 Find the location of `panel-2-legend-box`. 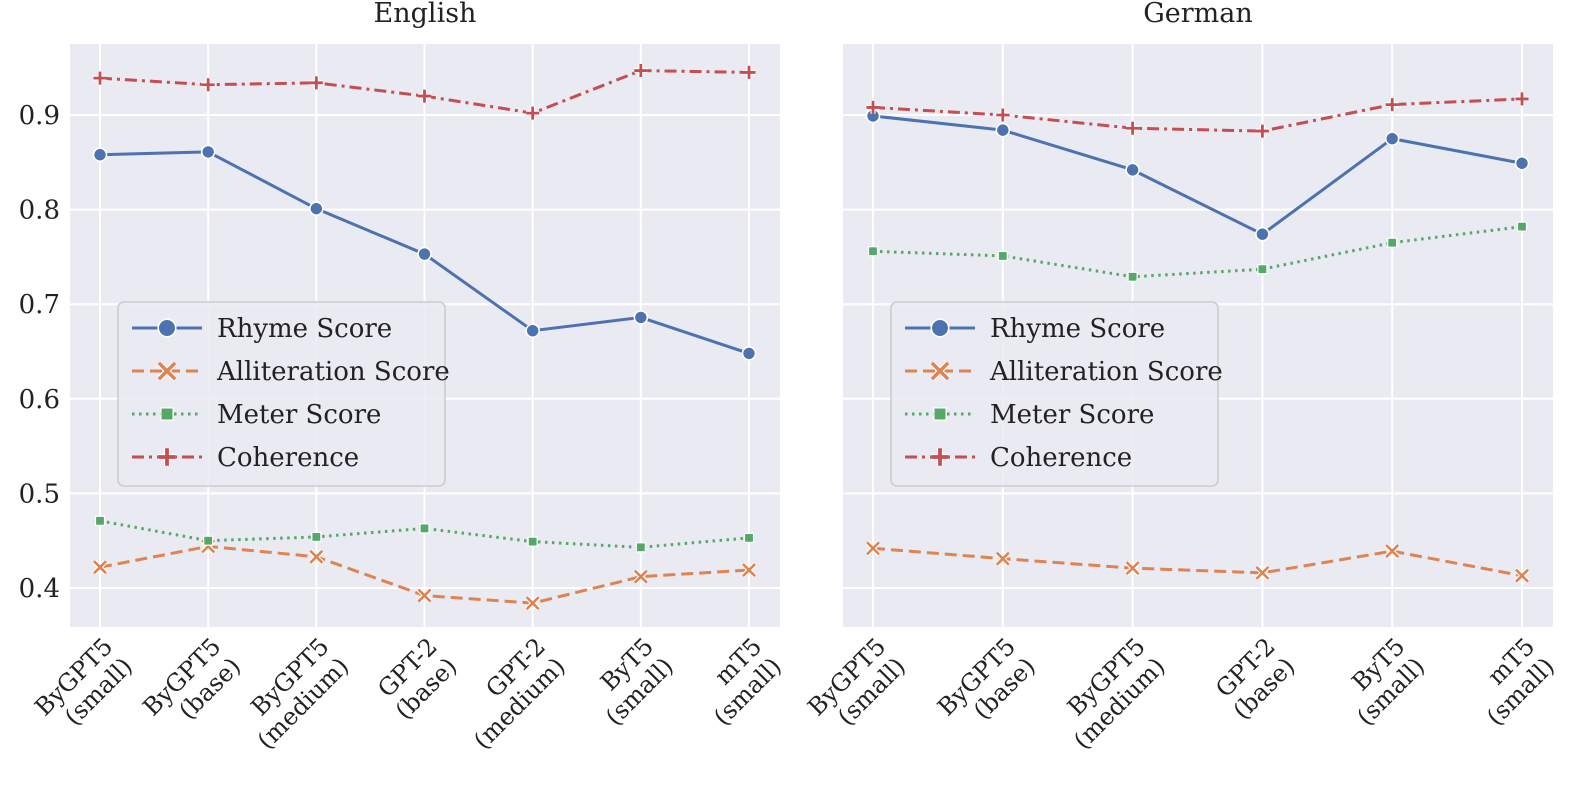

panel-2-legend-box is located at coordinates (1054, 394).